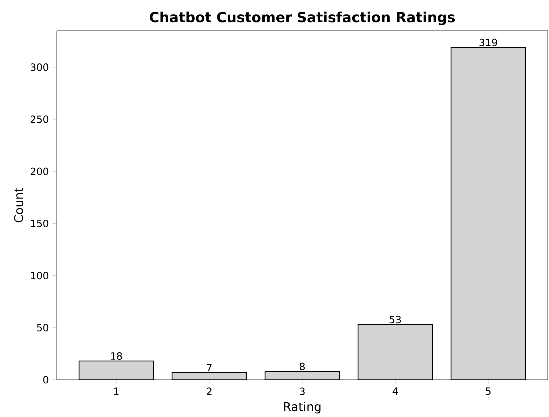 Image resolution: width=549 pixels, height=417 pixels. I want to click on x-tick-label: 3, so click(302, 392).